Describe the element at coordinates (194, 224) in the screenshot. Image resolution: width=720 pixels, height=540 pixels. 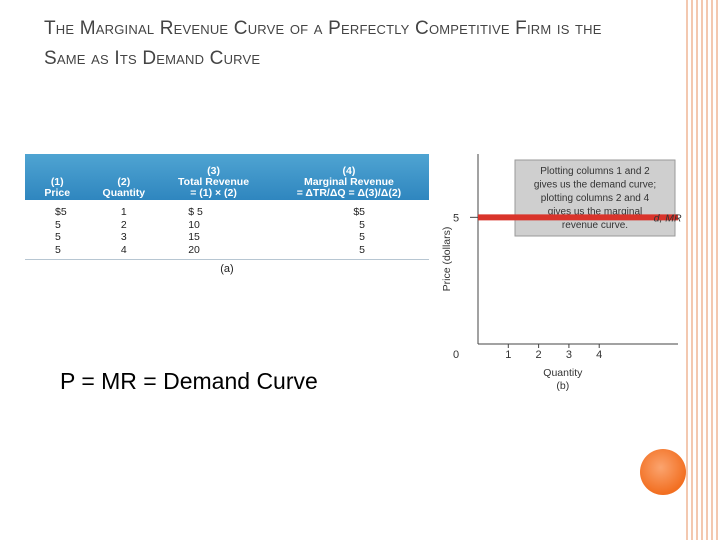
I see `cell-total-revenue: 10` at that location.